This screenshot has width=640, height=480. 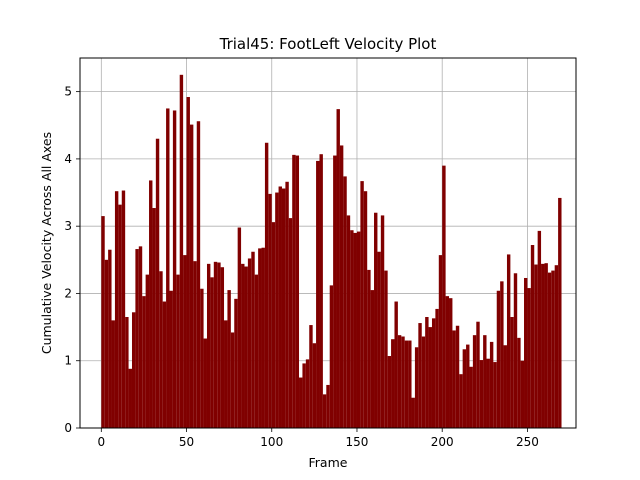 What do you see at coordinates (46, 243) in the screenshot?
I see `y-axis-label: Cumulative Velocity Across All Axes` at bounding box center [46, 243].